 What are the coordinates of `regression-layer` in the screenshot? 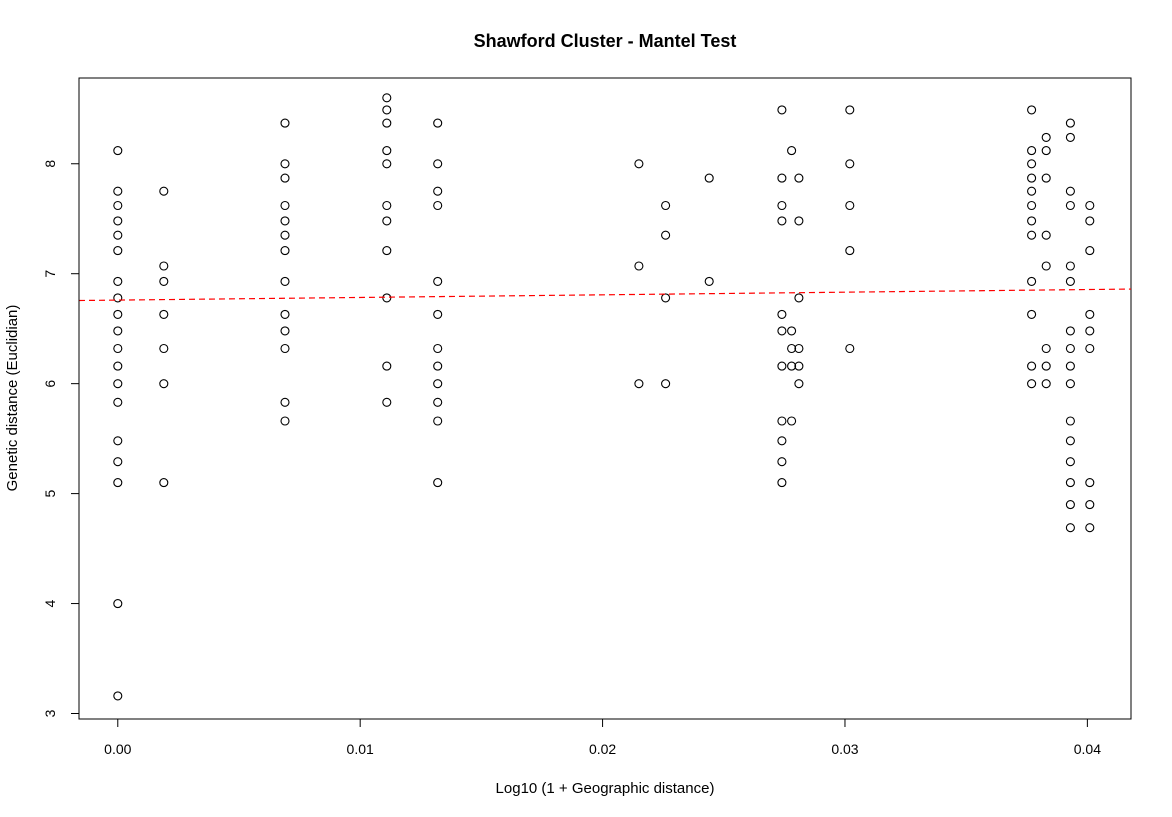 It's located at (605, 295).